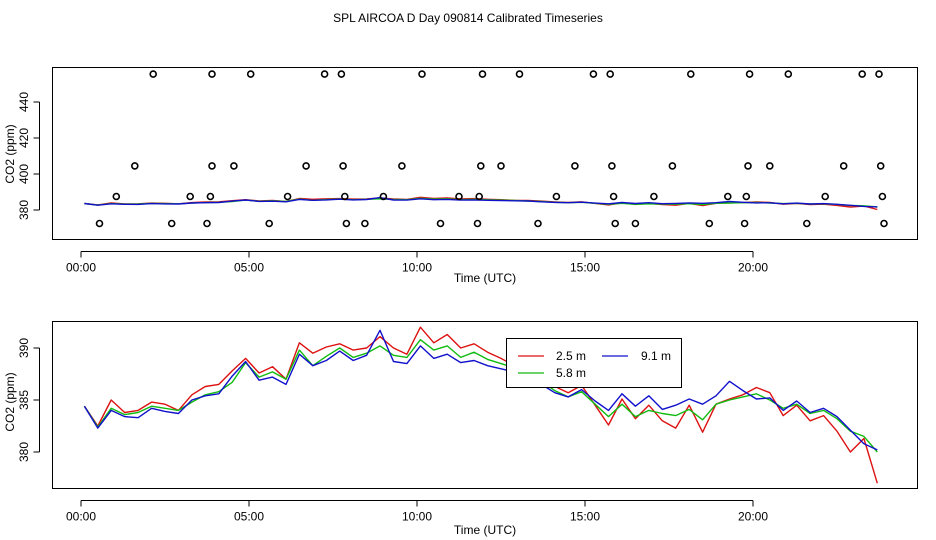  I want to click on bottom-x-axis-label: Time (UTC), so click(485, 530).